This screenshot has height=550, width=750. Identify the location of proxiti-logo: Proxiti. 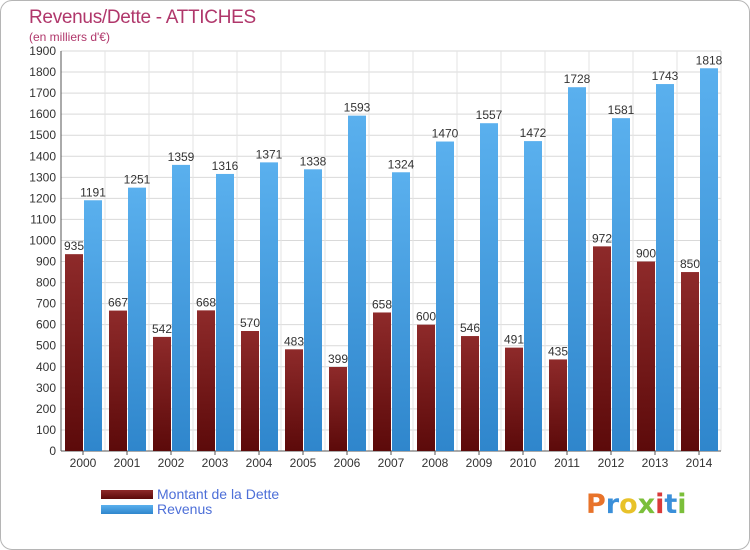
(636, 504).